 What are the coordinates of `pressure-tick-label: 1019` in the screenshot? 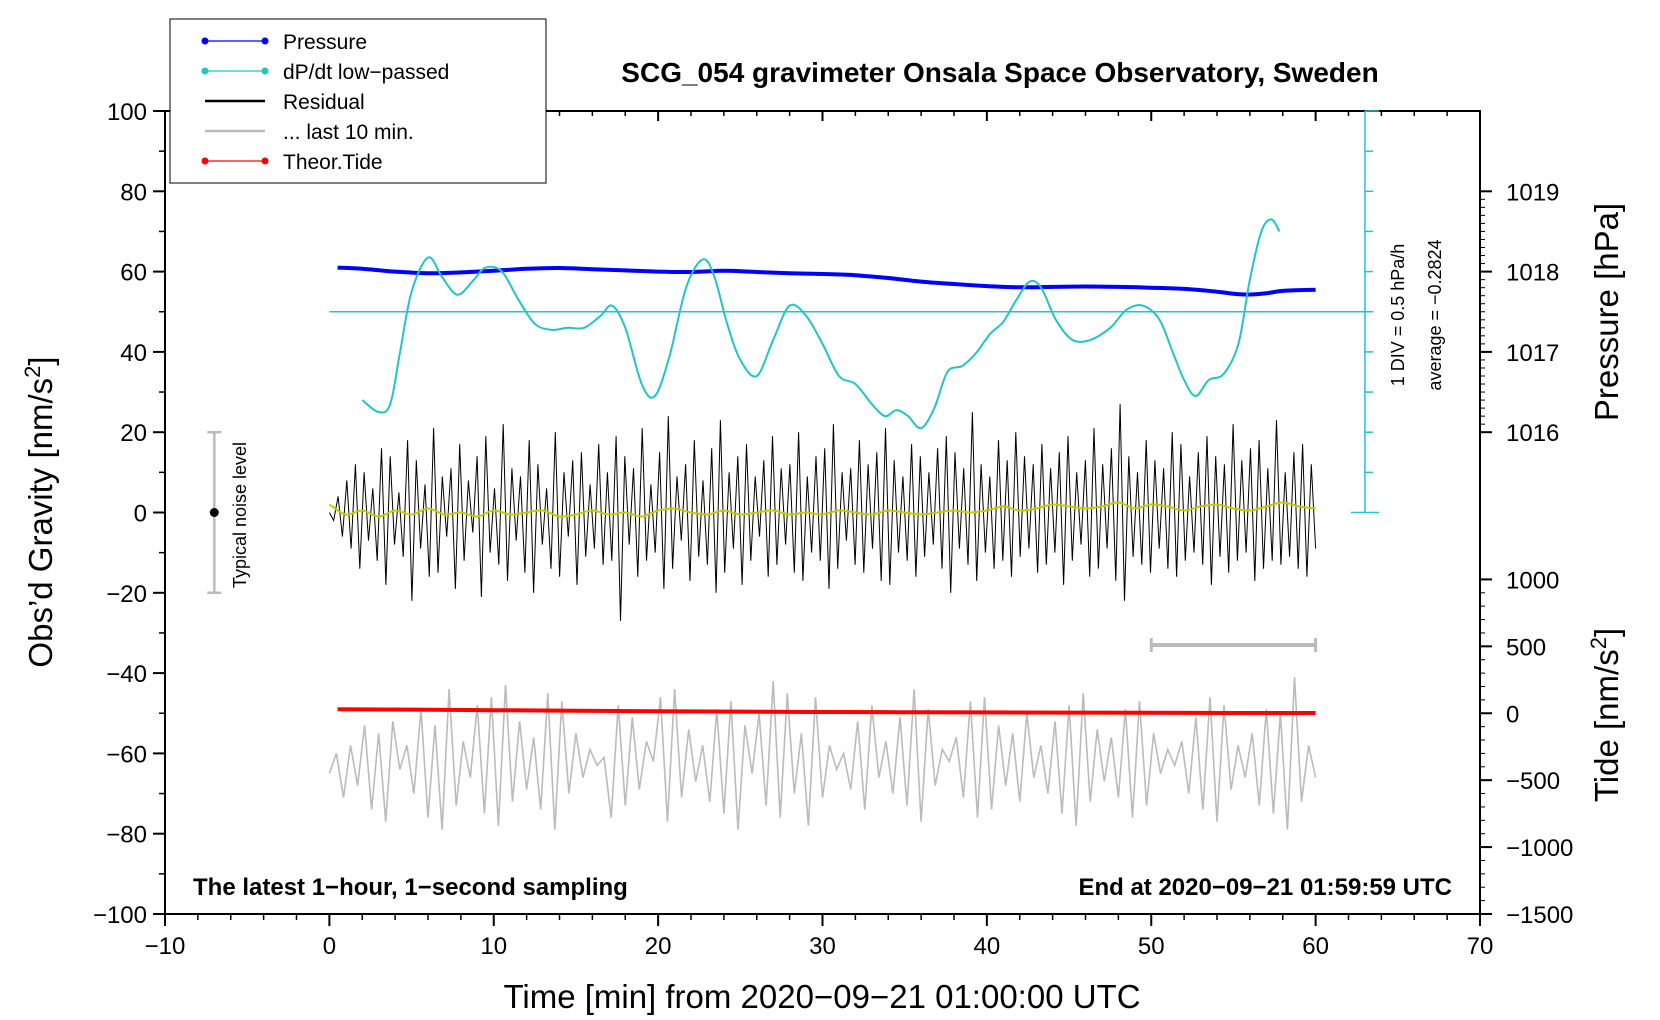 It's located at (1532, 192).